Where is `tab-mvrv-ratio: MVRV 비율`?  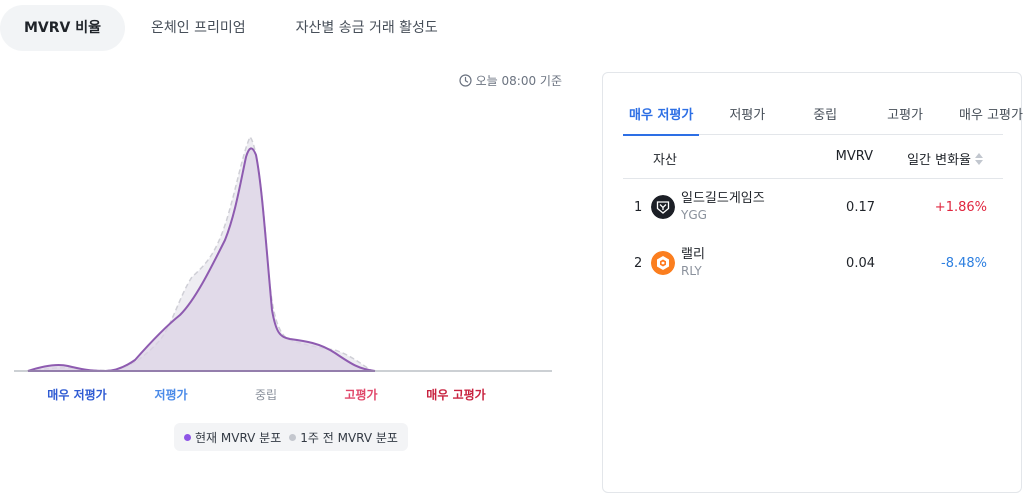
tab-mvrv-ratio: MVRV 비율 is located at coordinates (63, 28).